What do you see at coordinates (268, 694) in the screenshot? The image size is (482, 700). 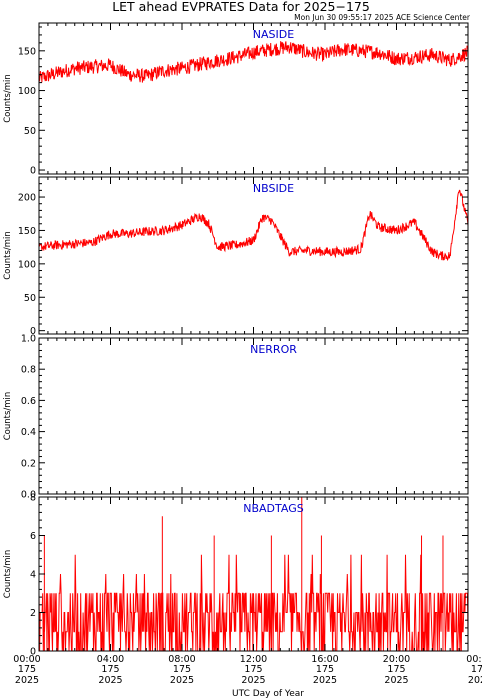 I see `x-axis-title: UTC Day of Year` at bounding box center [268, 694].